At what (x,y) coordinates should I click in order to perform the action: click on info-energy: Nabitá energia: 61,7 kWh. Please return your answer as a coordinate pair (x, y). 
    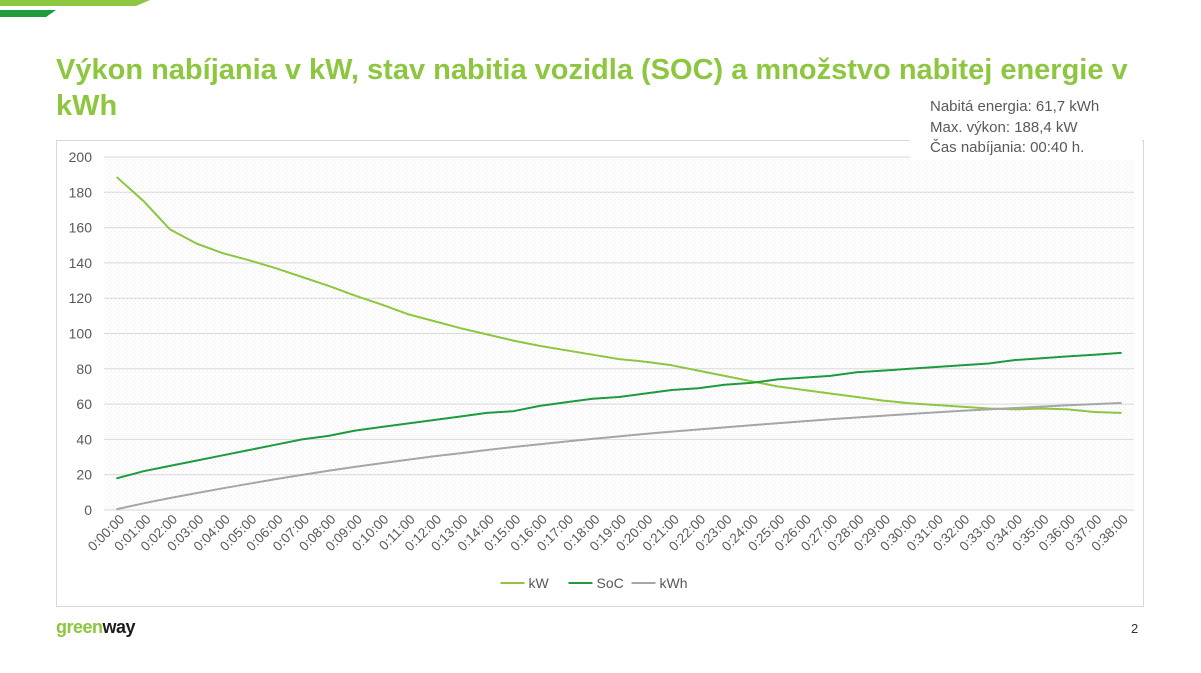
    Looking at the image, I should click on (1015, 106).